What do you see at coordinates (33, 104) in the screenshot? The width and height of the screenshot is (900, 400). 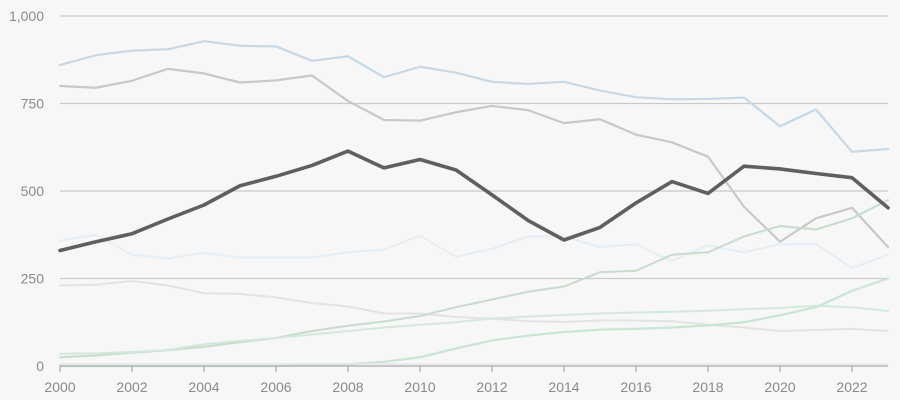 I see `y-tick-label: 750` at bounding box center [33, 104].